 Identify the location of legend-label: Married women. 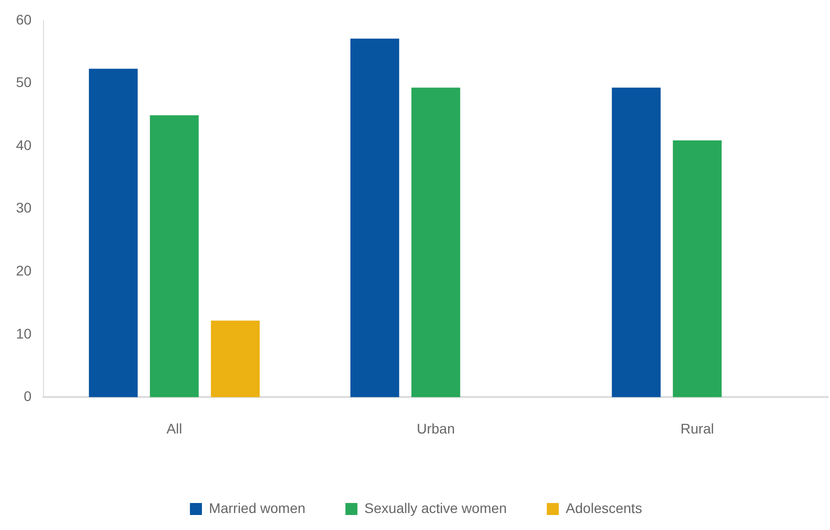
(257, 508).